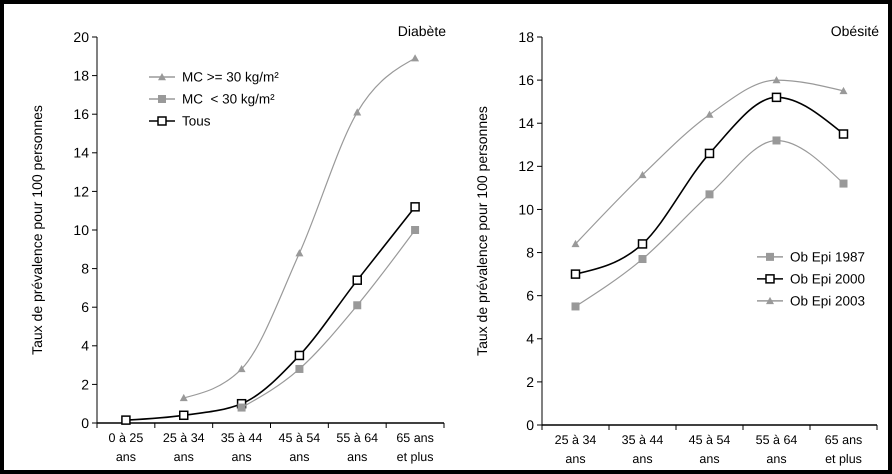 Image resolution: width=892 pixels, height=474 pixels. What do you see at coordinates (422, 31) in the screenshot?
I see `chart-title: Diabète` at bounding box center [422, 31].